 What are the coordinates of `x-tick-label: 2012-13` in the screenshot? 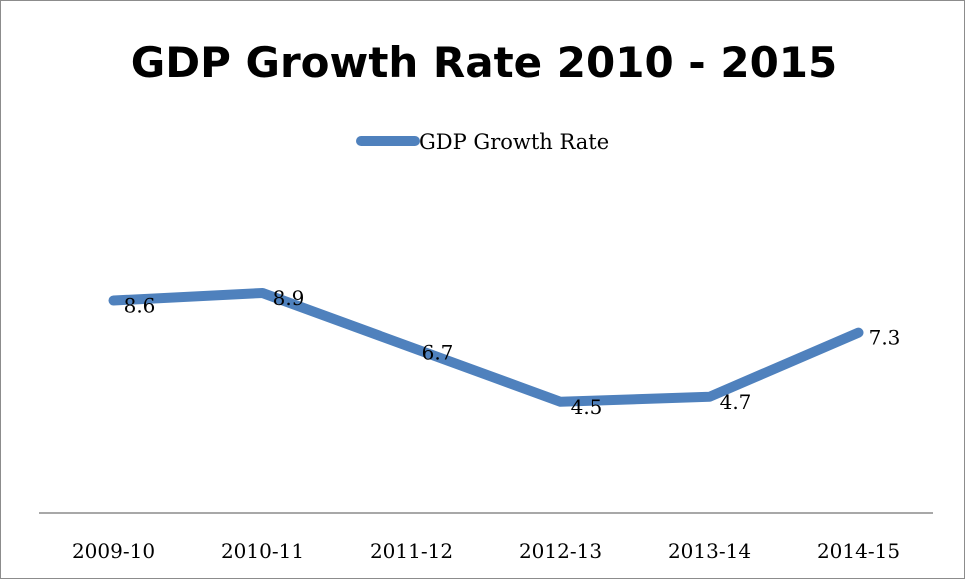 It's located at (560, 551).